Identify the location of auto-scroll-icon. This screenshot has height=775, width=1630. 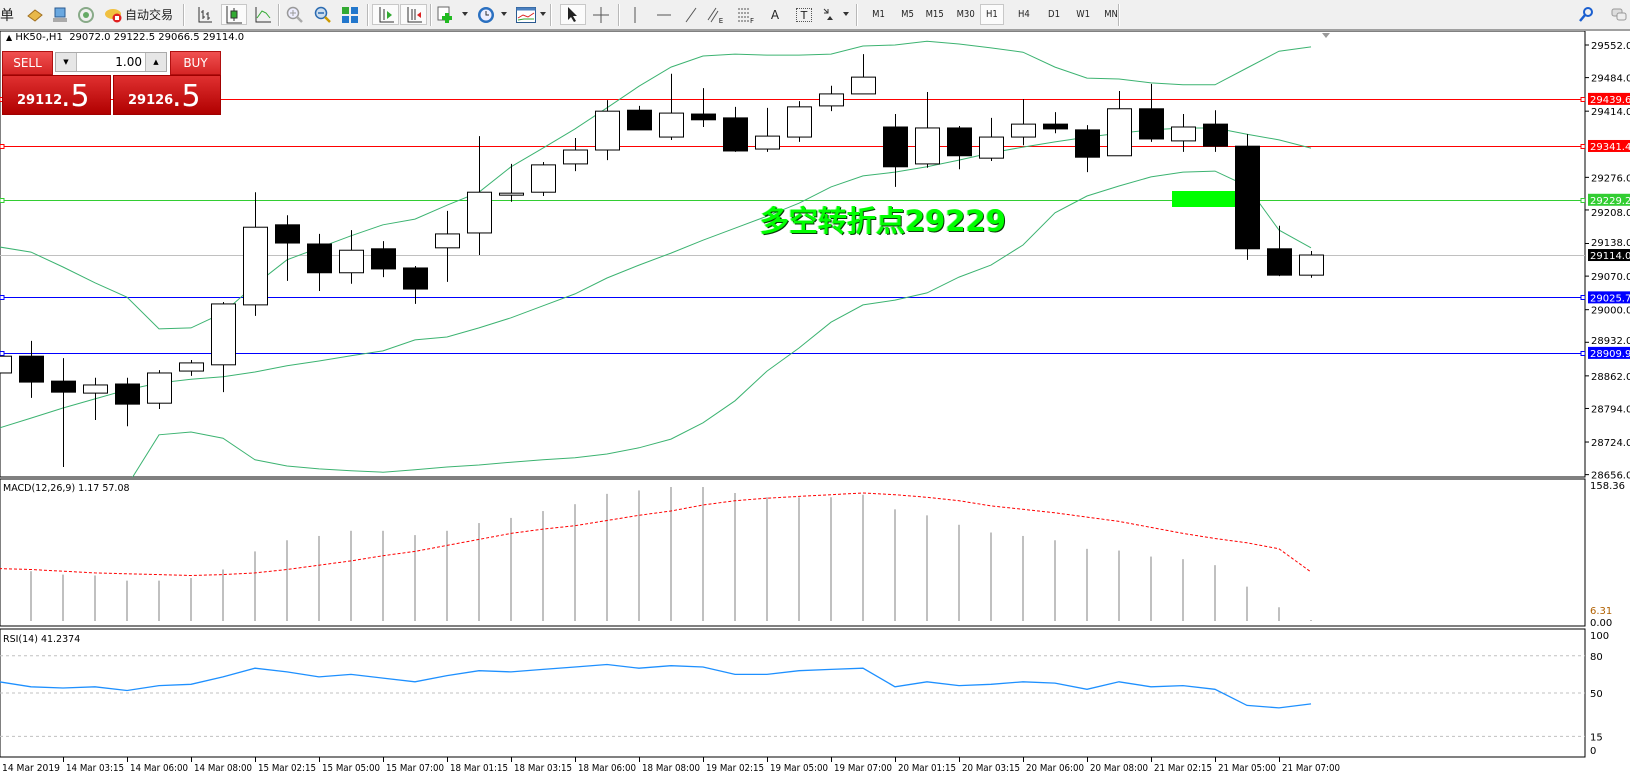
(385, 14).